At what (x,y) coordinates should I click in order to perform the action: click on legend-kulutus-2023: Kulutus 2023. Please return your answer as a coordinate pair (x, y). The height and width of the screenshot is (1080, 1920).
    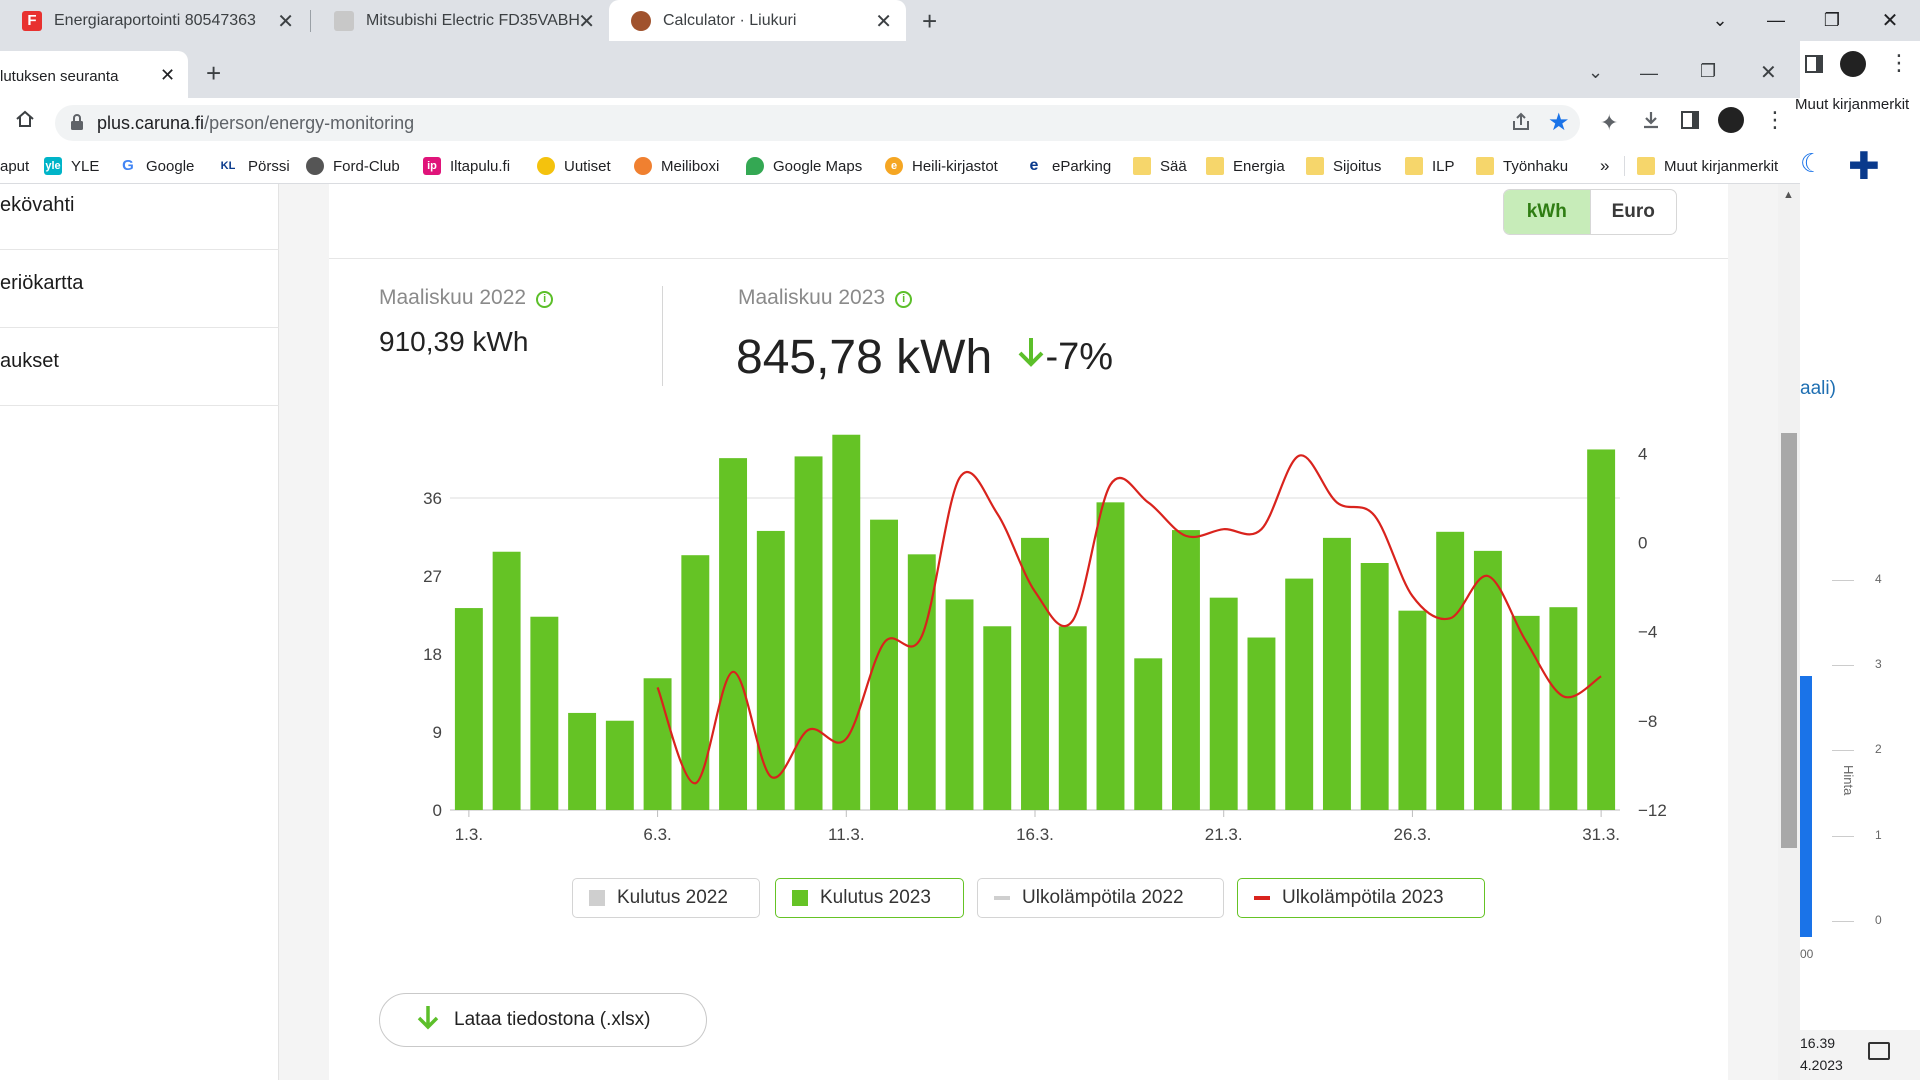
    Looking at the image, I should click on (869, 898).